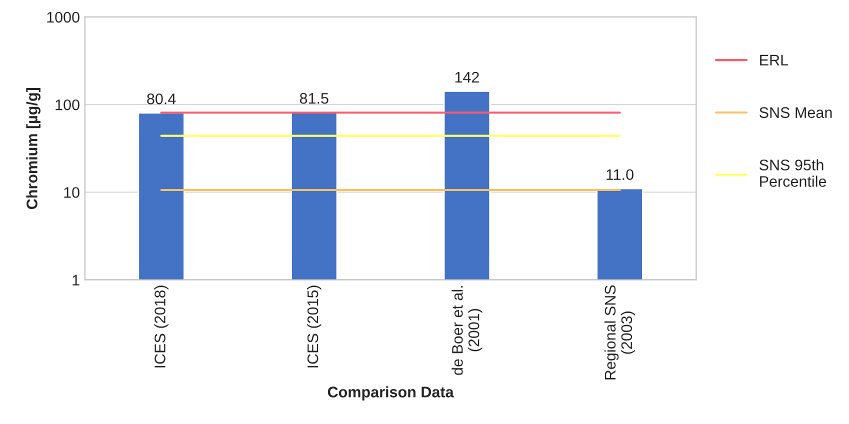  I want to click on x-tick-label: ICES (2015), so click(314, 327).